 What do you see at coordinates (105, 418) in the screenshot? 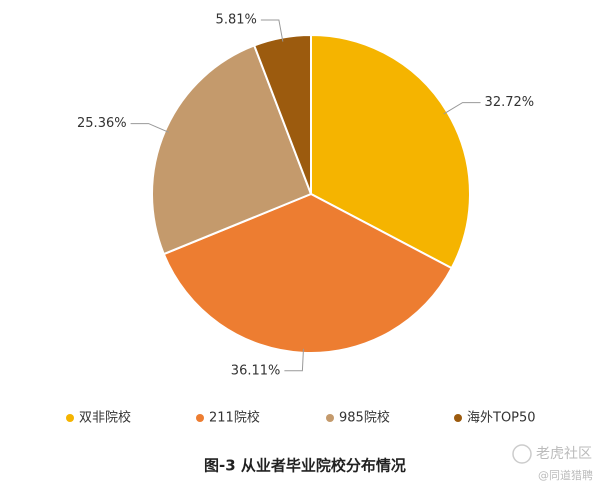
I see `legend-label: 双非院校` at bounding box center [105, 418].